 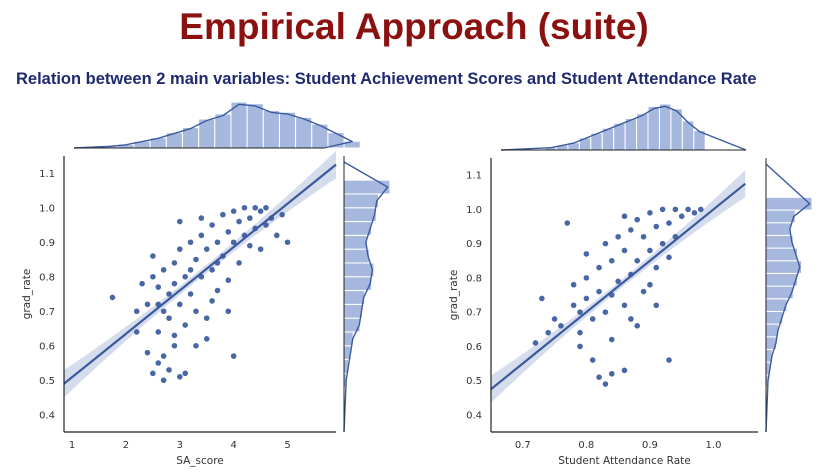 I want to click on x-axis-label: Student Attendance Rate, so click(x=624, y=461).